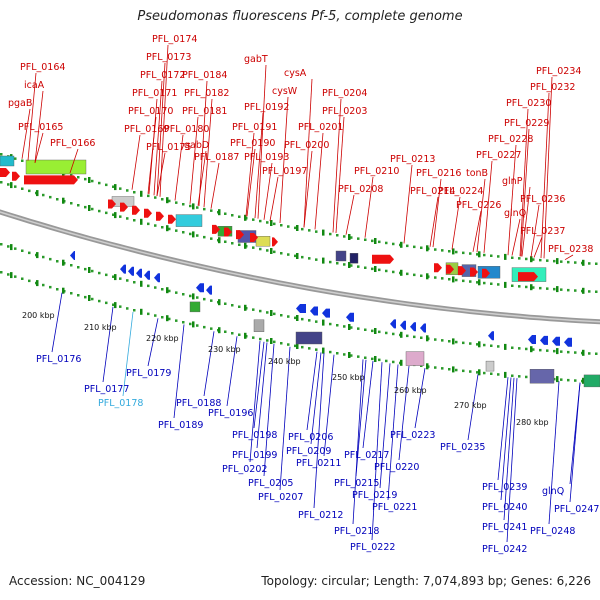 The image size is (600, 600). I want to click on reverse-gene-label: PFL_0202, so click(244, 469).